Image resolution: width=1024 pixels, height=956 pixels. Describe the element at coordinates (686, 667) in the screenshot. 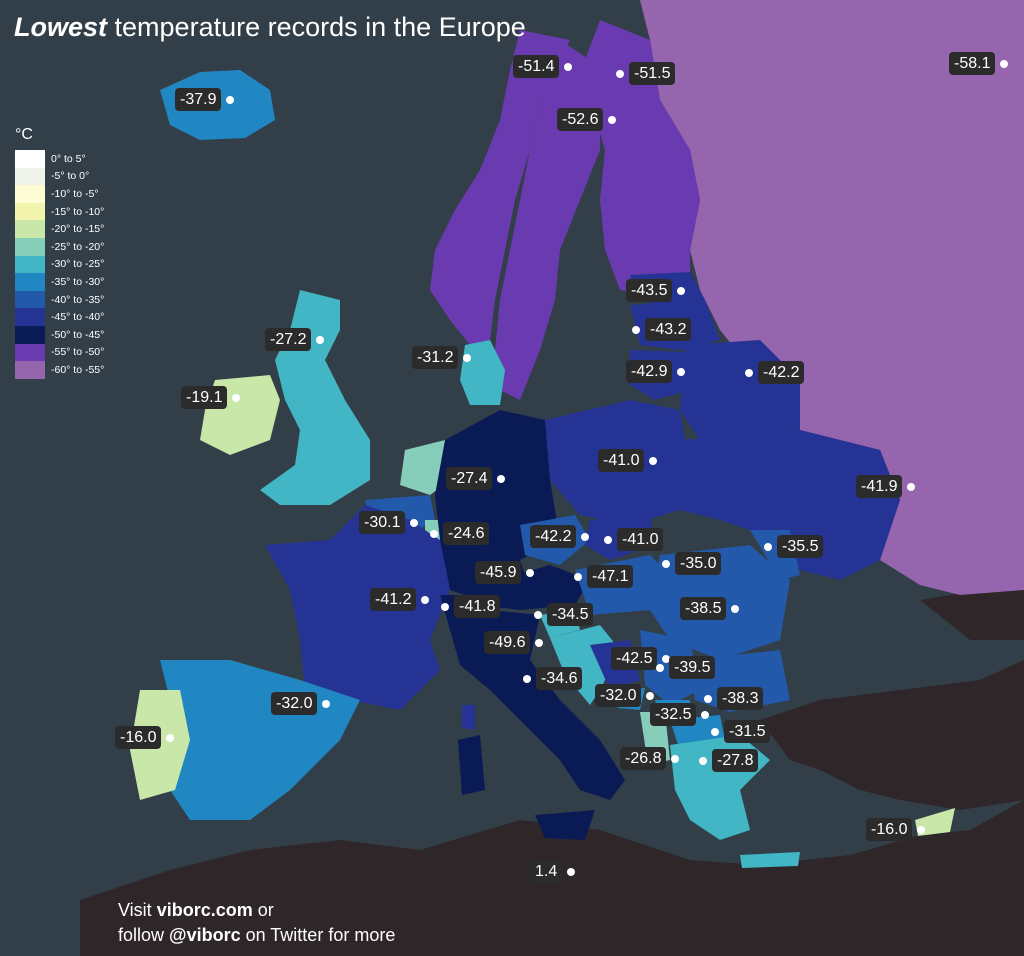

I see `record-marker-serbia: -39.5` at that location.